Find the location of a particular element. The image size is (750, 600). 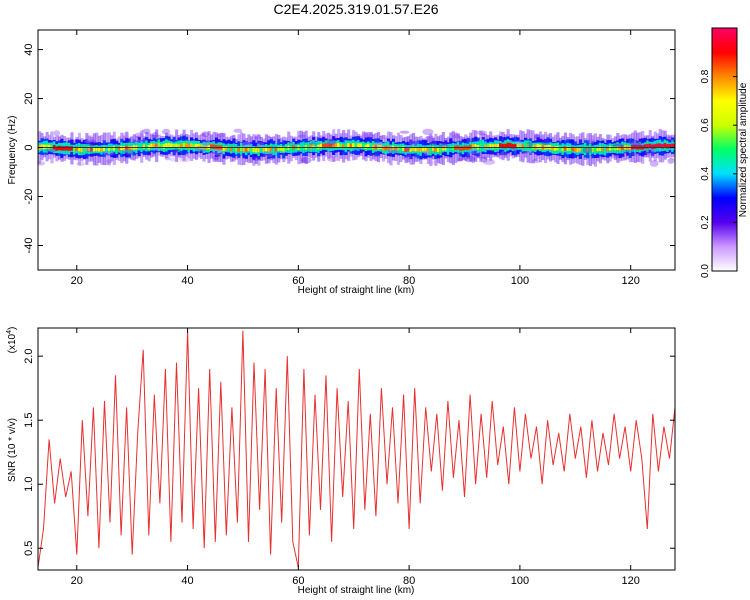

snr-y-label: SNR (10 * v/v) is located at coordinates (12, 450).